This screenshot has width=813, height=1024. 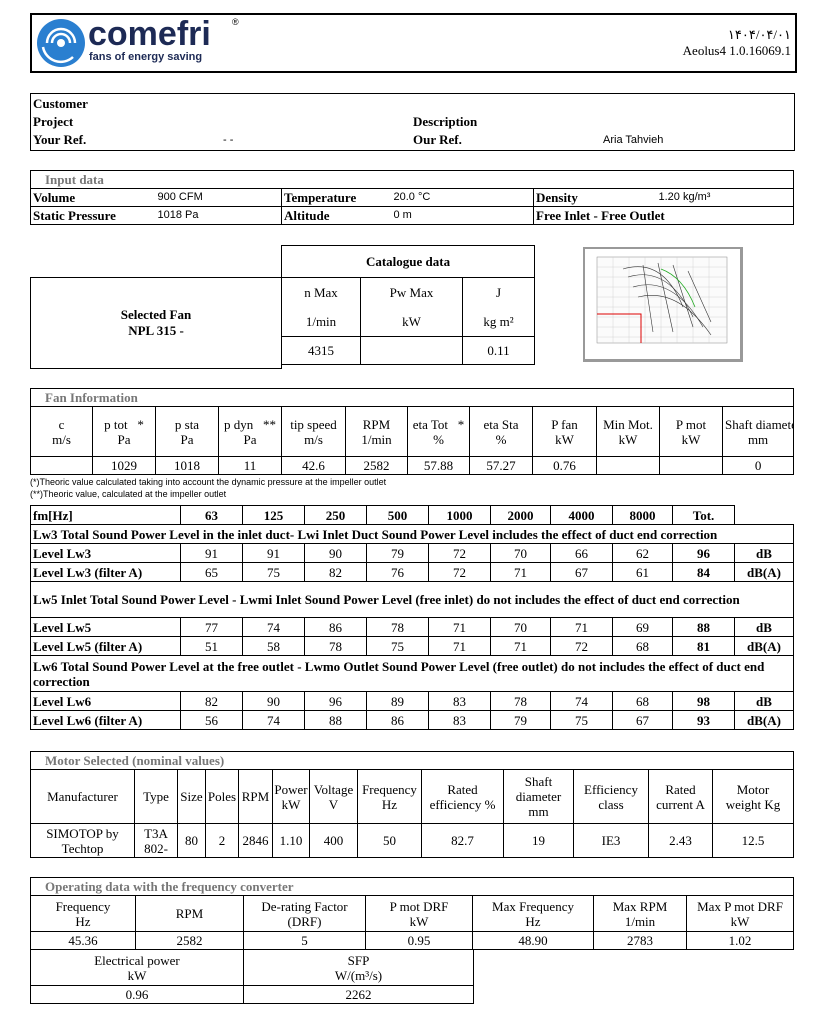 I want to click on cell: Free Inlet - Free Outlet, so click(x=663, y=215).